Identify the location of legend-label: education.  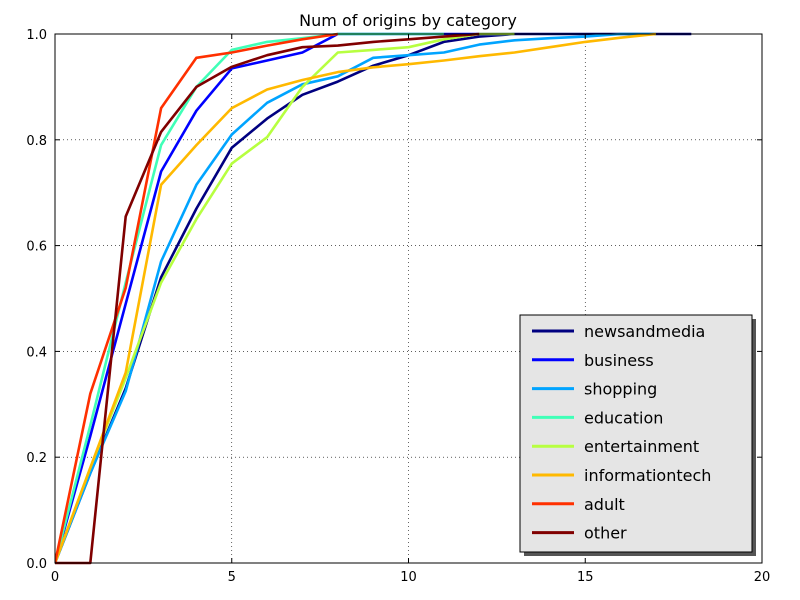
(623, 417).